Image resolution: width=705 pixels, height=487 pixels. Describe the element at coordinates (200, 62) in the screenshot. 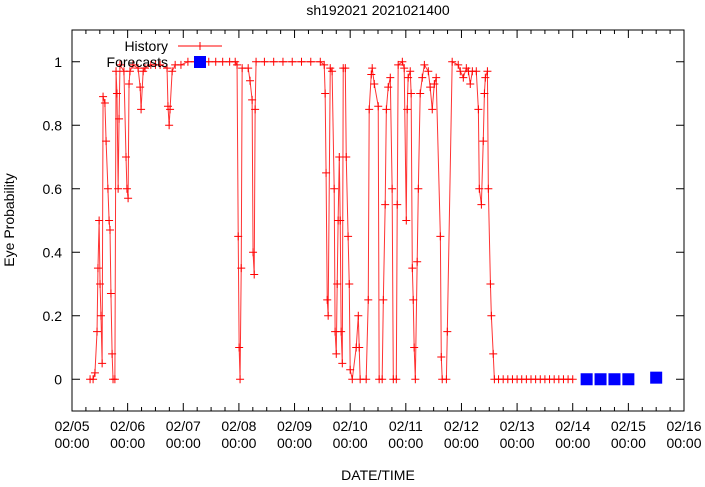

I see `legend-forecast-marker` at that location.